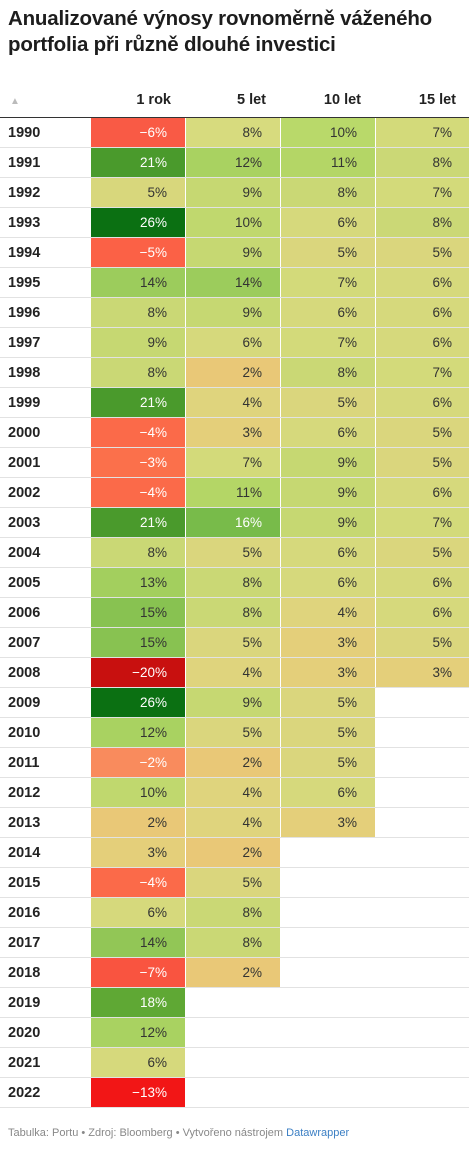  Describe the element at coordinates (233, 492) in the screenshot. I see `return-cell: 11%` at that location.